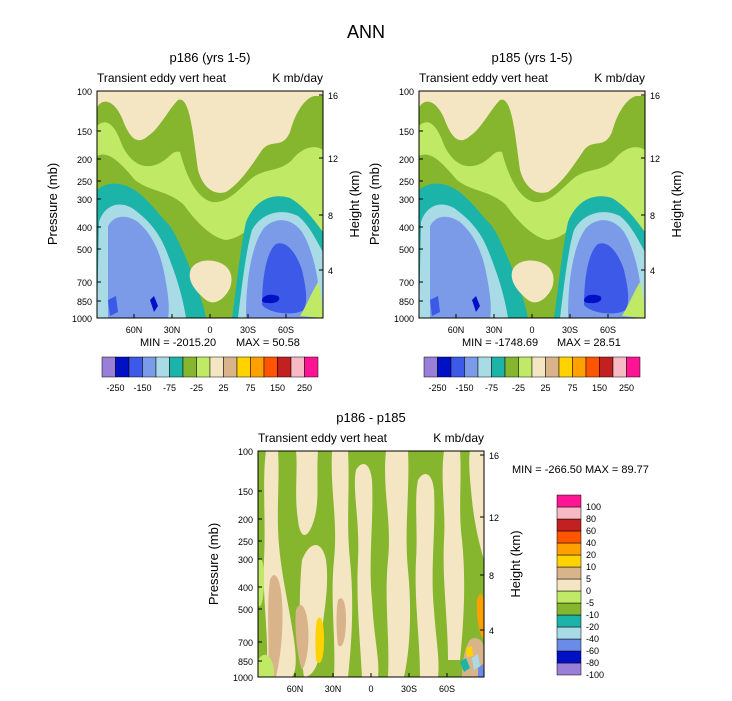 This screenshot has width=732, height=701. Describe the element at coordinates (591, 543) in the screenshot. I see `colorbar-label: 40` at that location.